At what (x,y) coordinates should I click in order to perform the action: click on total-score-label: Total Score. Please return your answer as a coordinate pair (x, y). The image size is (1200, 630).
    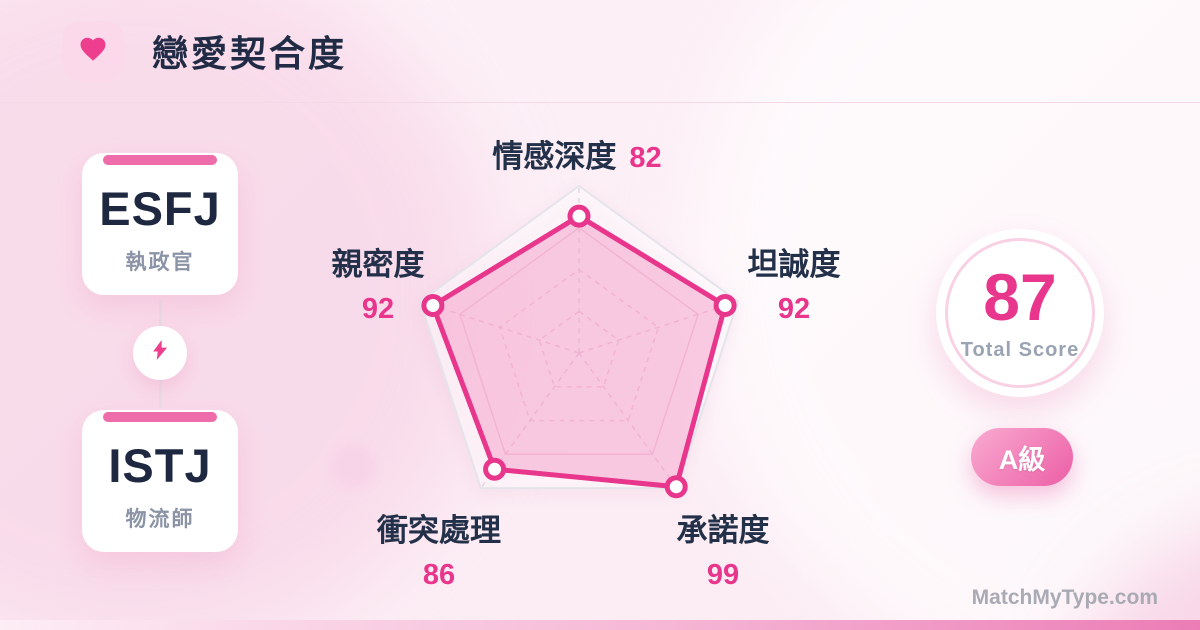
    Looking at the image, I should click on (1020, 350).